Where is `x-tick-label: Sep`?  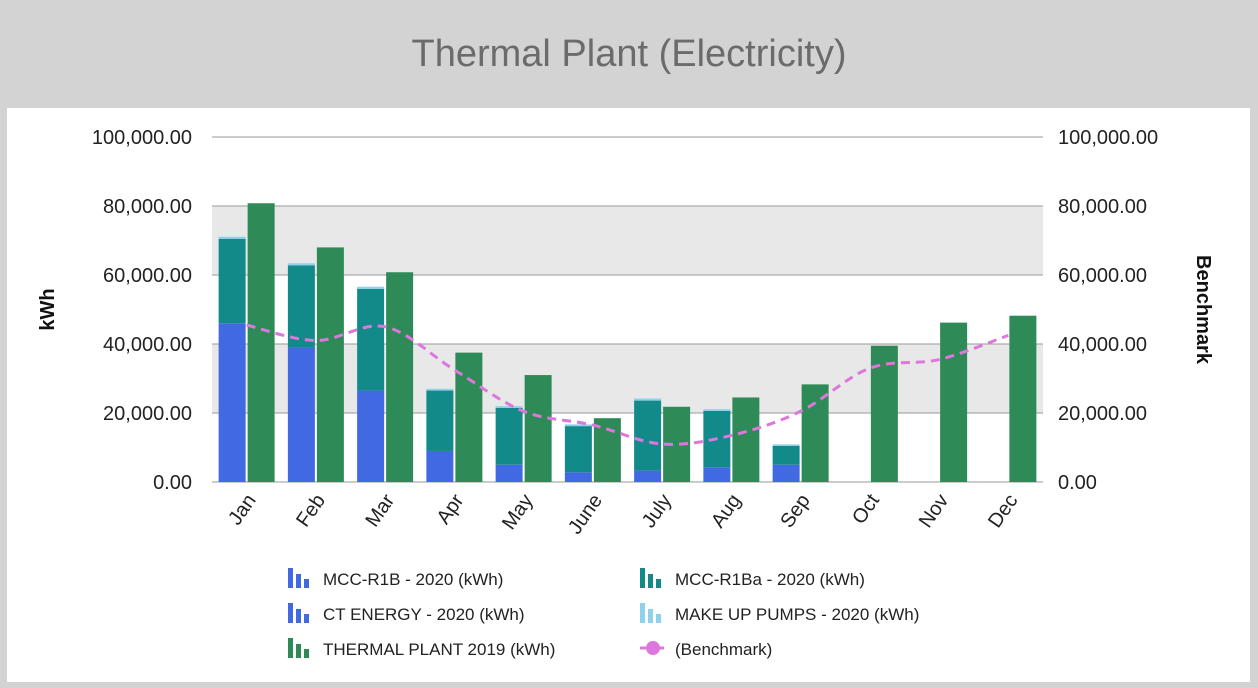 x-tick-label: Sep is located at coordinates (795, 511).